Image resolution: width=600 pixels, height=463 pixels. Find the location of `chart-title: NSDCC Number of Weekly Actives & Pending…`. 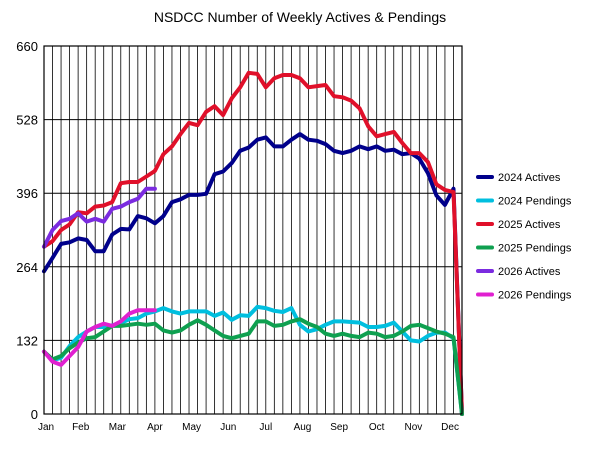

chart-title: NSDCC Number of Weekly Actives & Pending… is located at coordinates (300, 17).